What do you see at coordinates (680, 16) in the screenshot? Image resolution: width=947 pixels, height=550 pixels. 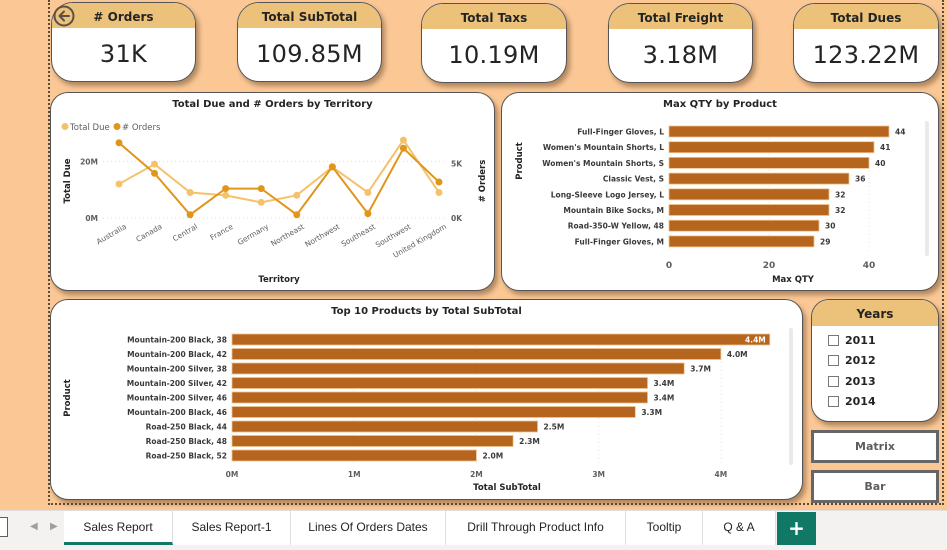 I see `kpi-label: Total Freight` at bounding box center [680, 16].